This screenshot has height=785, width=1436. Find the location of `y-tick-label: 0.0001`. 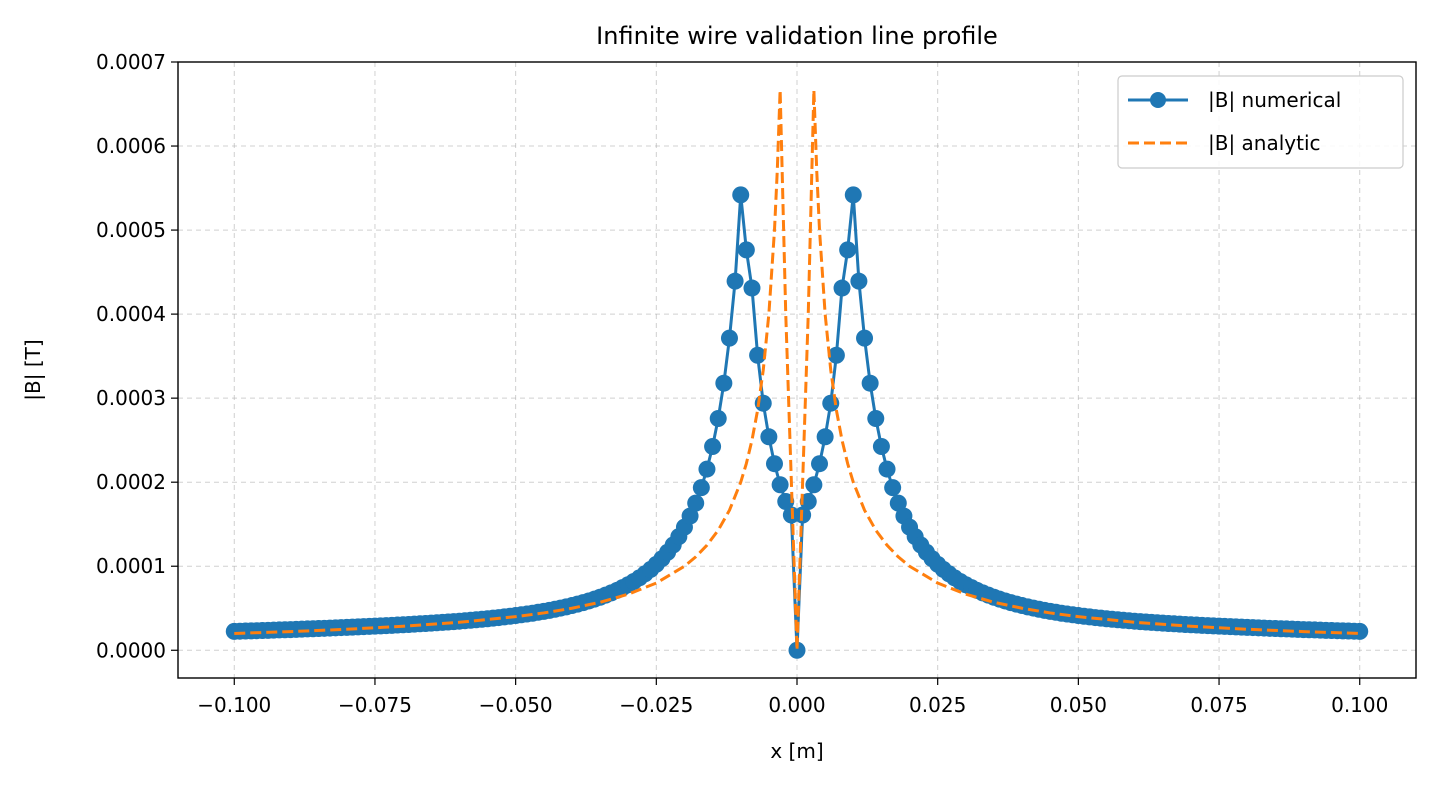

y-tick-label: 0.0001 is located at coordinates (131, 566).